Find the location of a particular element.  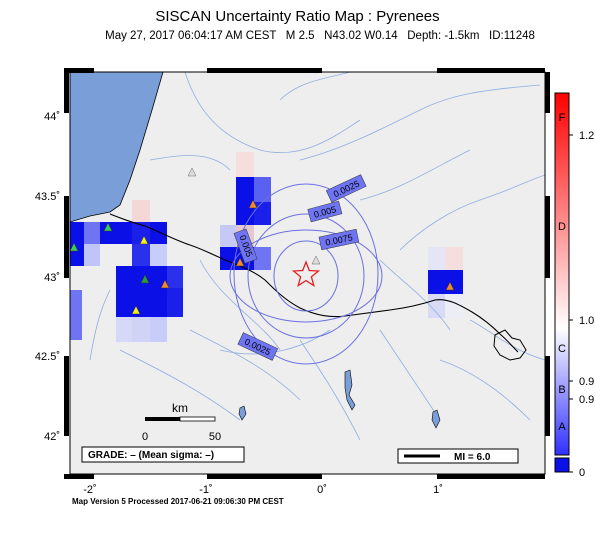

uncertainty-contours is located at coordinates (306, 274).